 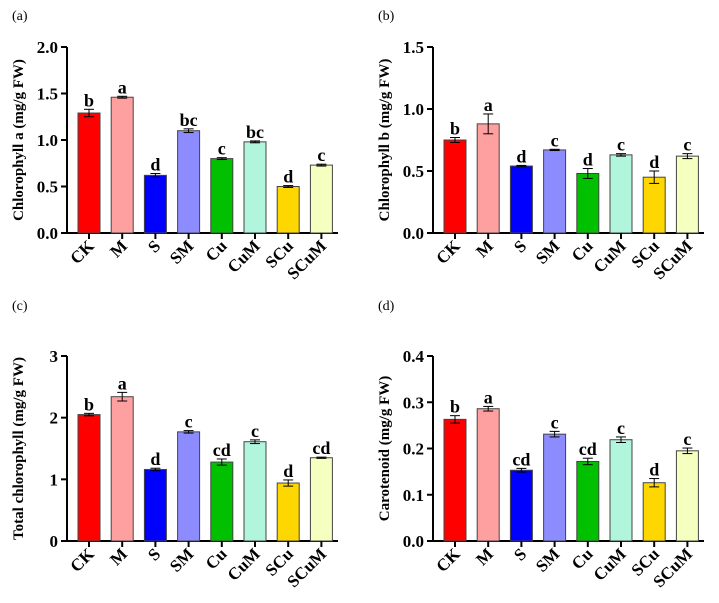 I want to click on panel-label: (c), so click(x=20, y=307).